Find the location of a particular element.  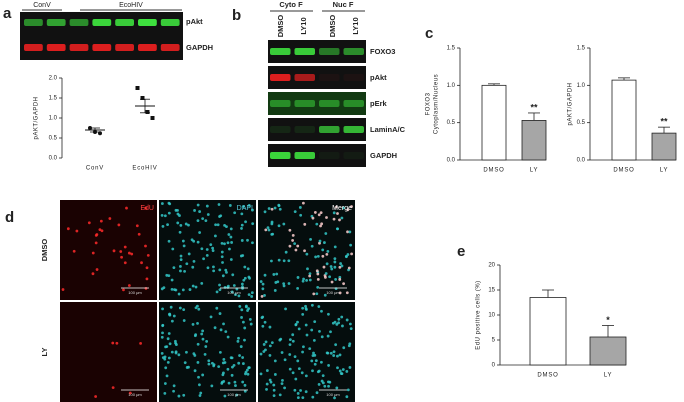

y-tick-label: 10 is located at coordinates (491, 316).